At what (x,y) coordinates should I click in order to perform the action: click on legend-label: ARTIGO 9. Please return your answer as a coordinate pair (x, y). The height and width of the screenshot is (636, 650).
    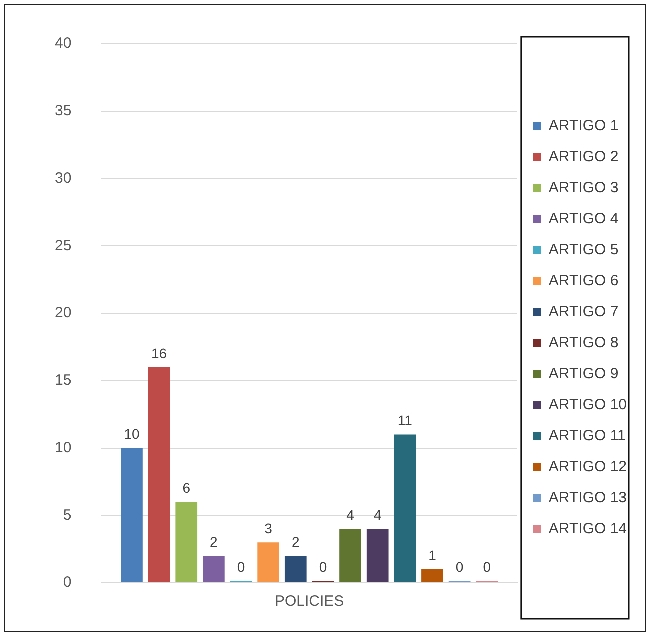
    Looking at the image, I should click on (583, 374).